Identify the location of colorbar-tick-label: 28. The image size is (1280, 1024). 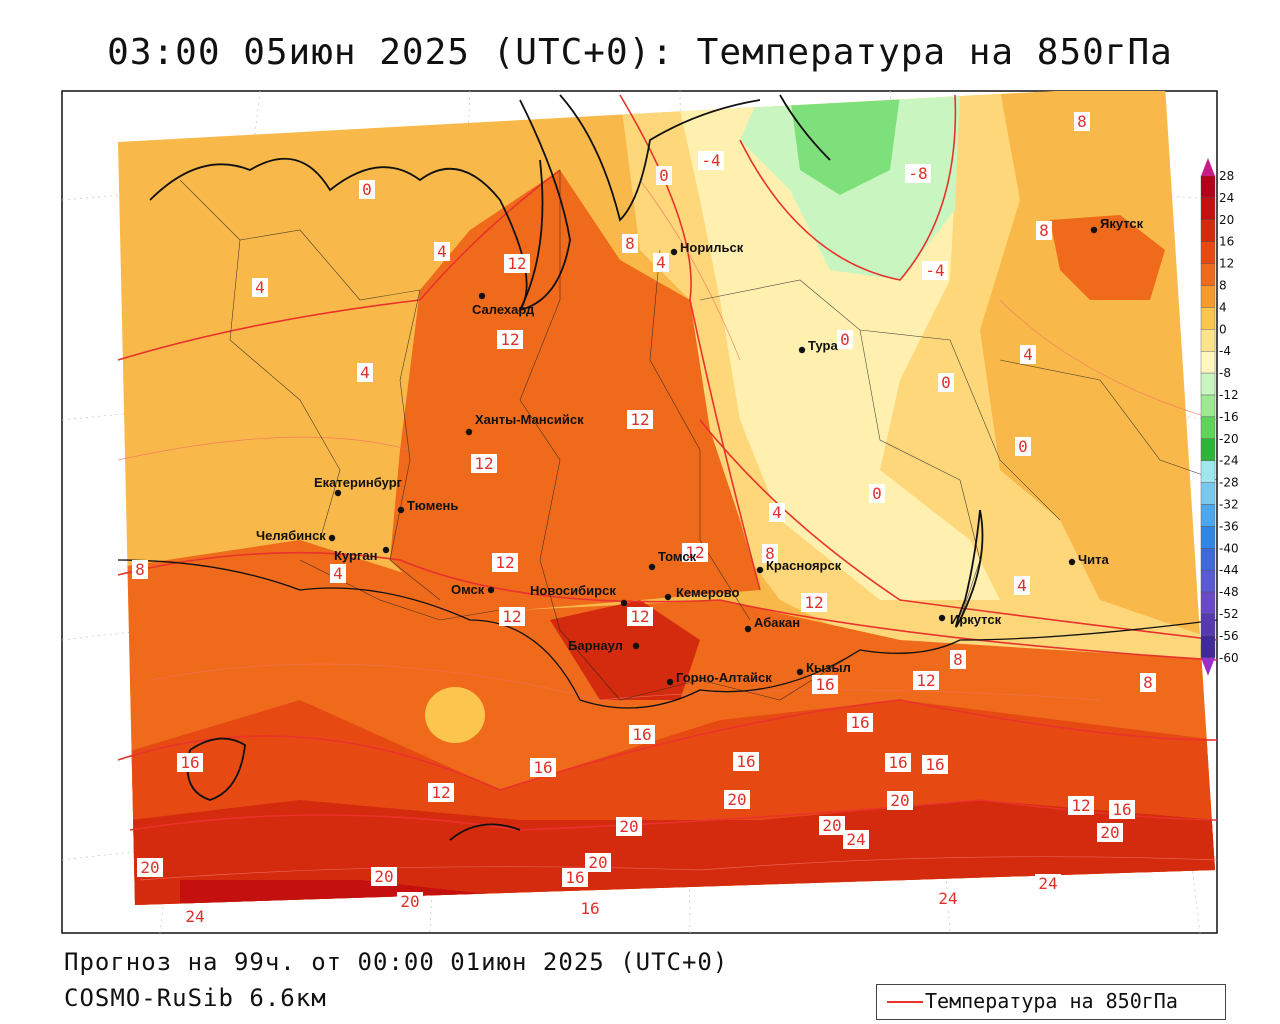
(1226, 176).